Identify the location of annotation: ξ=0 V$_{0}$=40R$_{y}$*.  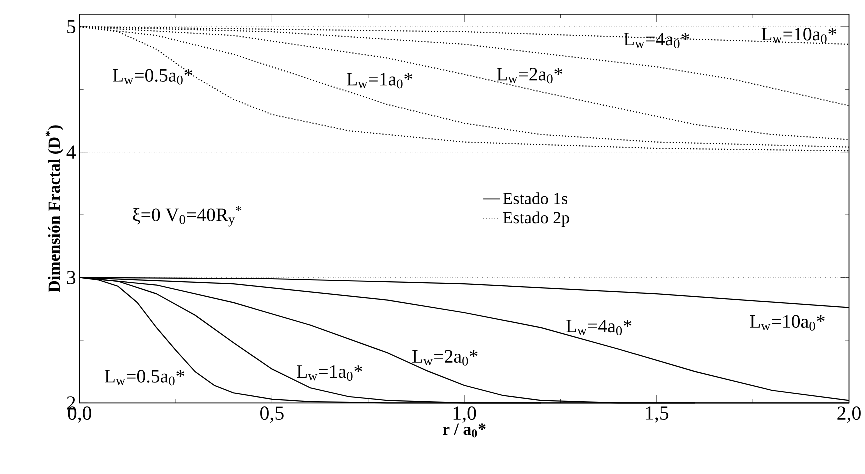
(187, 216).